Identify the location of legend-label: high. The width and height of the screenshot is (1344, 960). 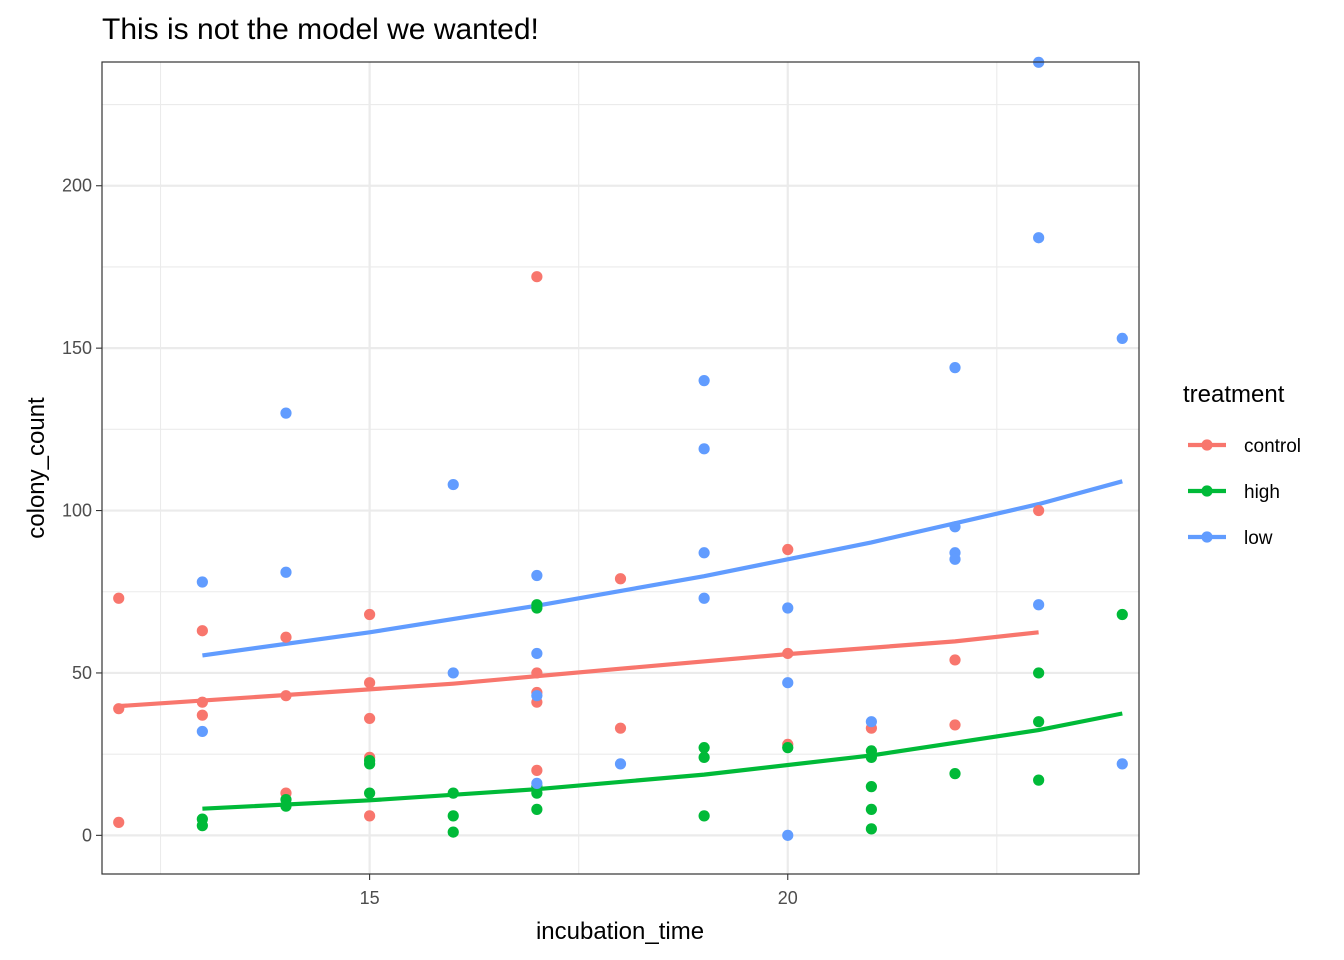
(1262, 492).